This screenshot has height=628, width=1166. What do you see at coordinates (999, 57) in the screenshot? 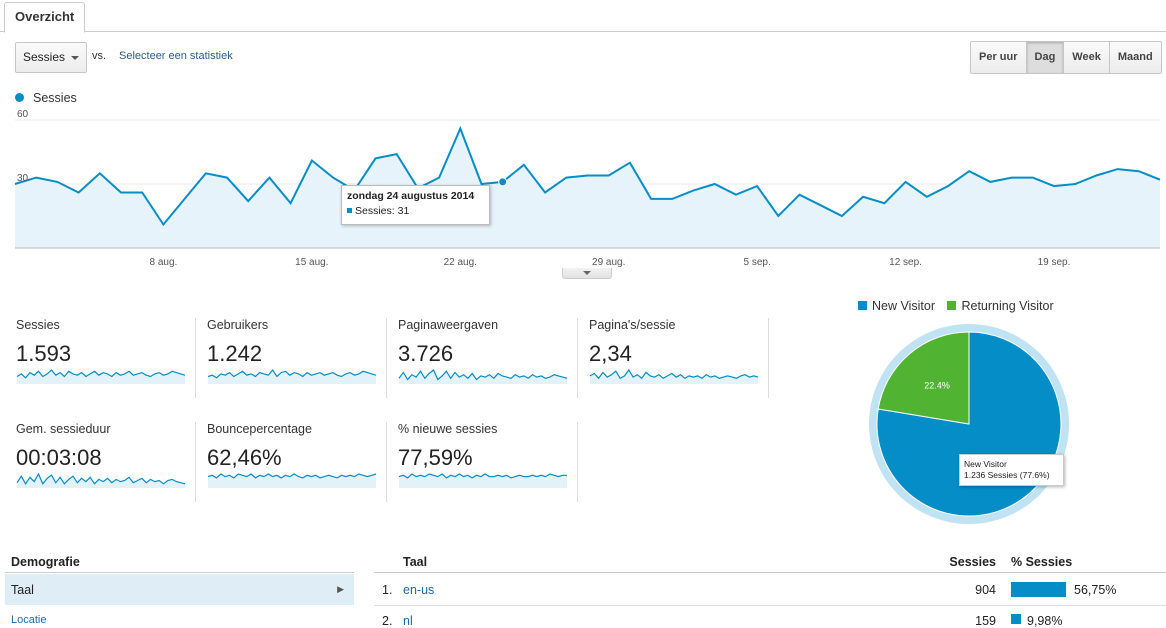
I see `period-hour-button: Per uur` at bounding box center [999, 57].